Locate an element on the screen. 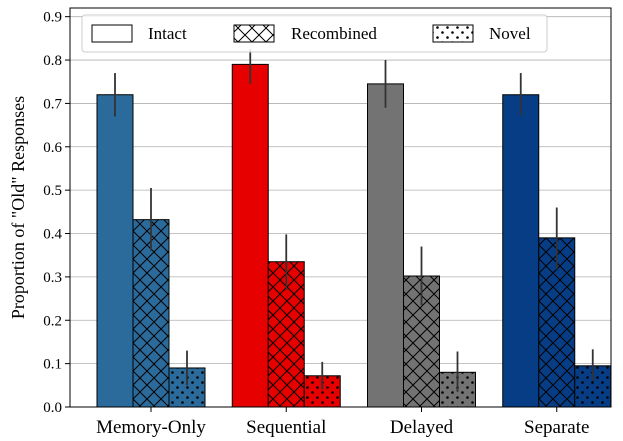 Image resolution: width=623 pixels, height=441 pixels. x-tick-label: Delayed is located at coordinates (422, 427).